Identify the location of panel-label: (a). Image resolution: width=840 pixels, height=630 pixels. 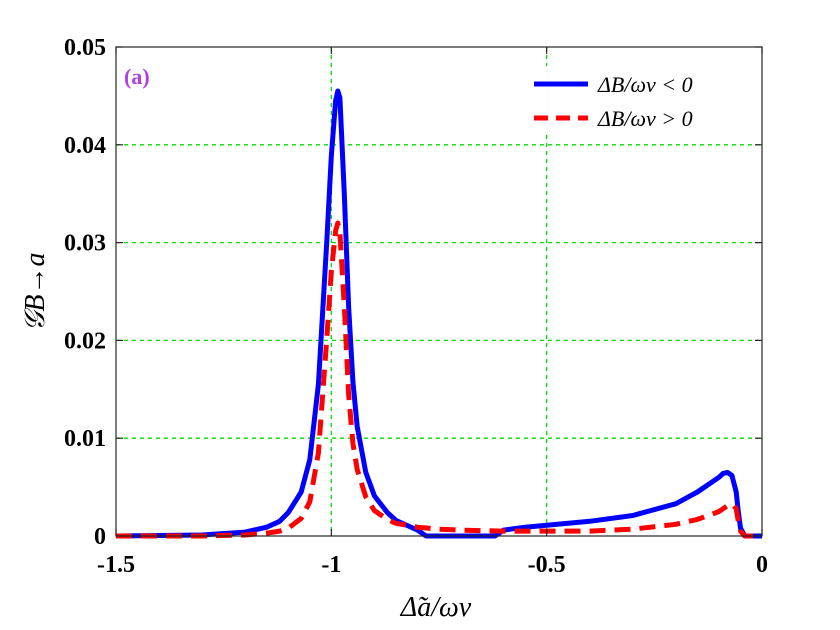
(137, 76).